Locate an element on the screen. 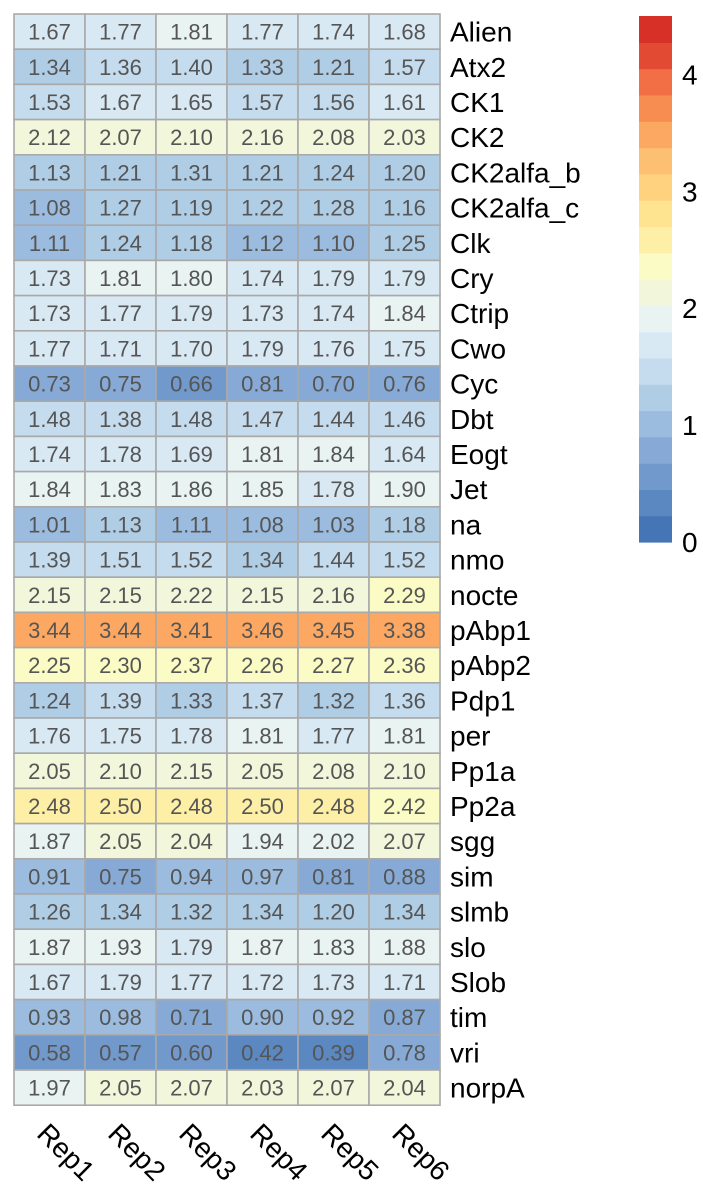 Image resolution: width=703 pixels, height=1191 pixels. cell-value-label: 1.90 is located at coordinates (404, 489).